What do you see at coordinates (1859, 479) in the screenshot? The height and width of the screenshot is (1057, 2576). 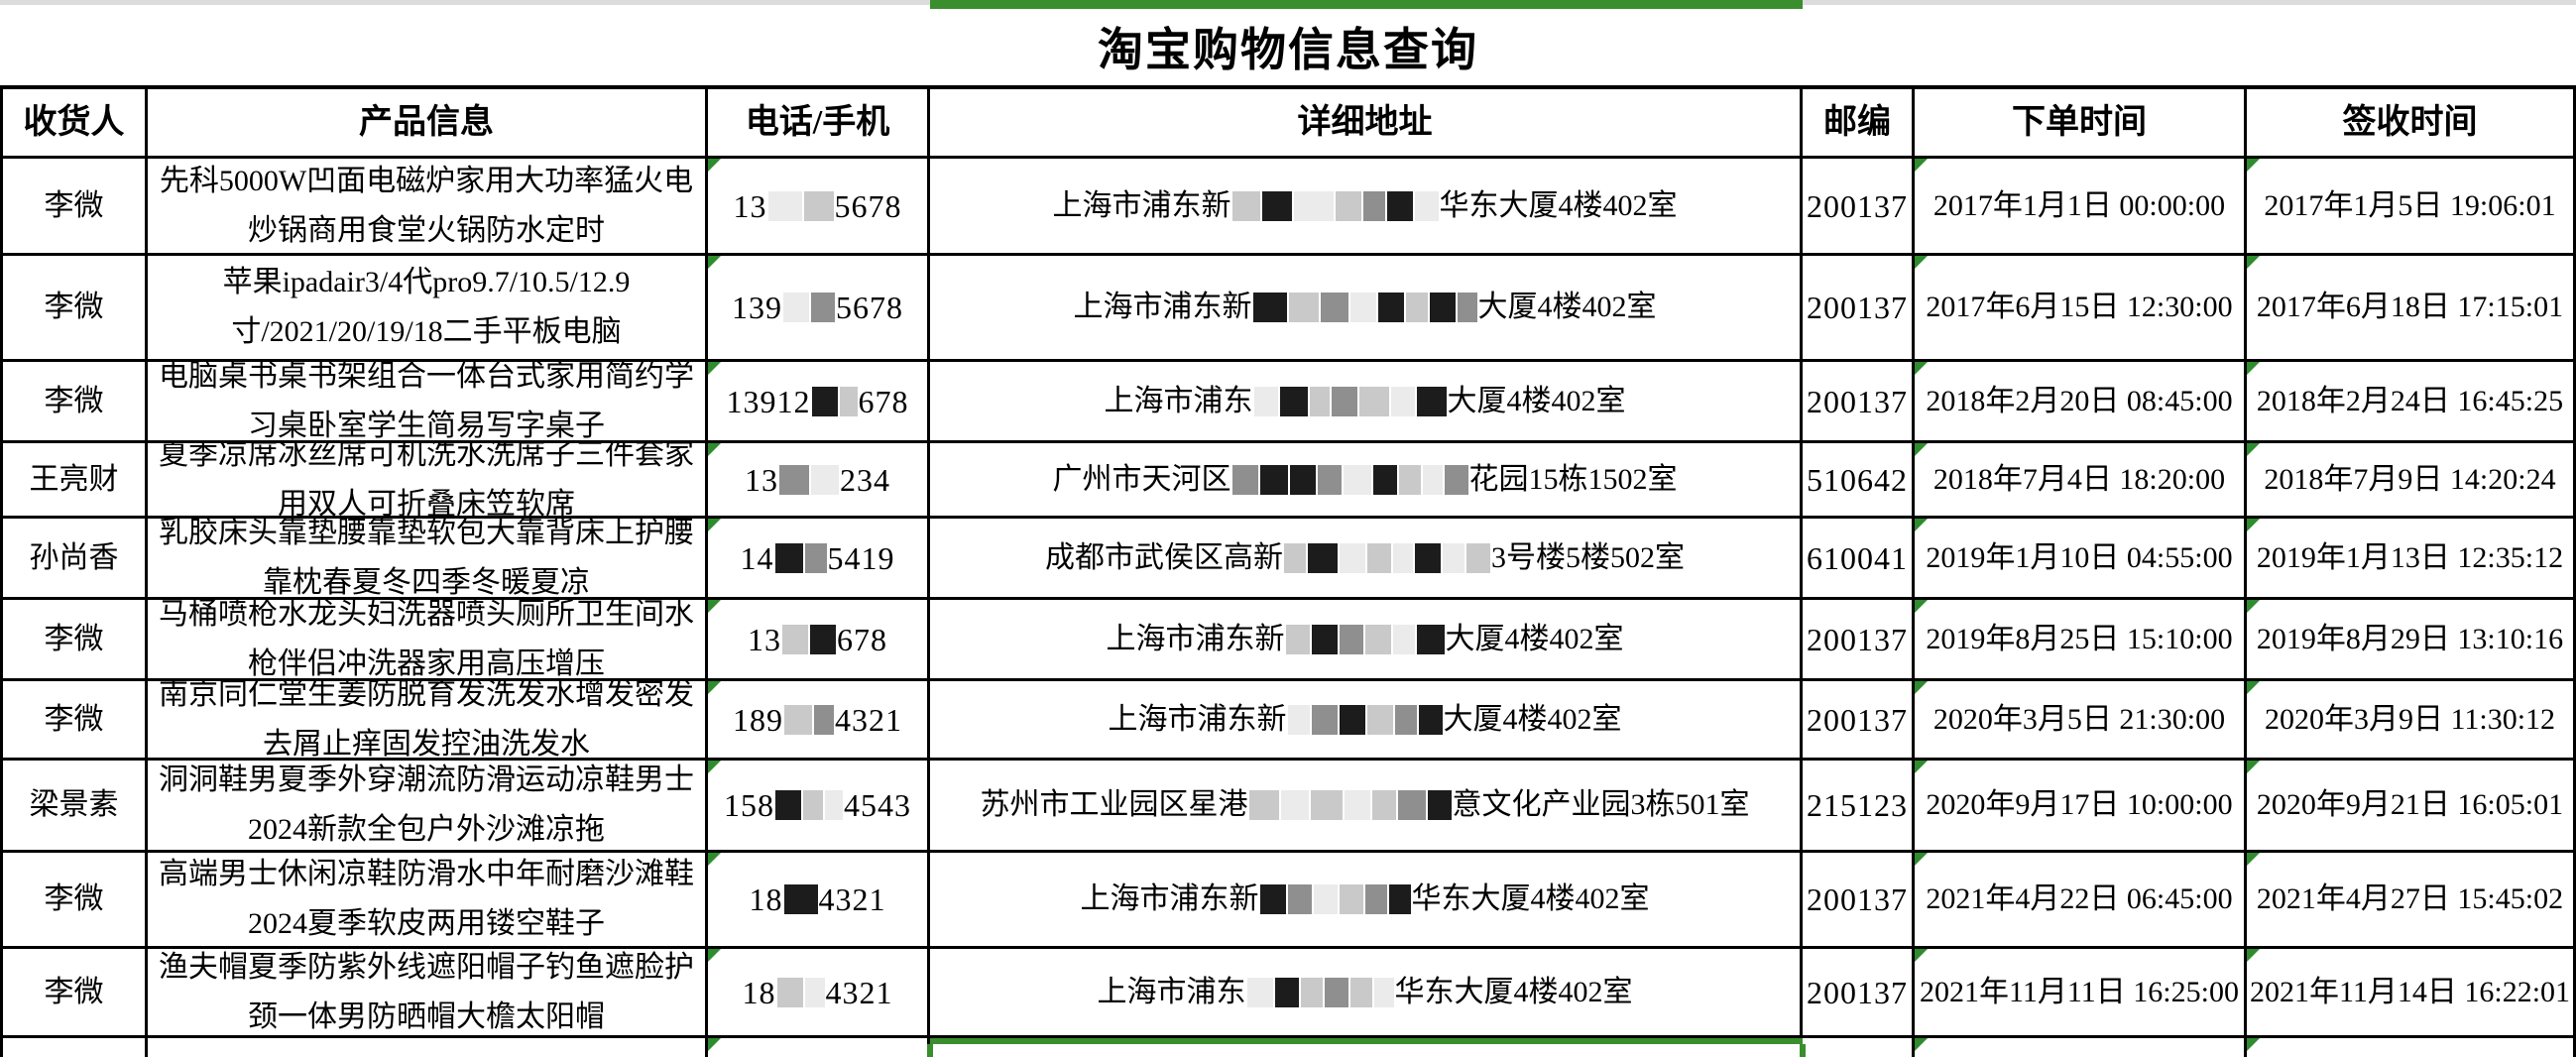 I see `cell-postcode: 510642` at bounding box center [1859, 479].